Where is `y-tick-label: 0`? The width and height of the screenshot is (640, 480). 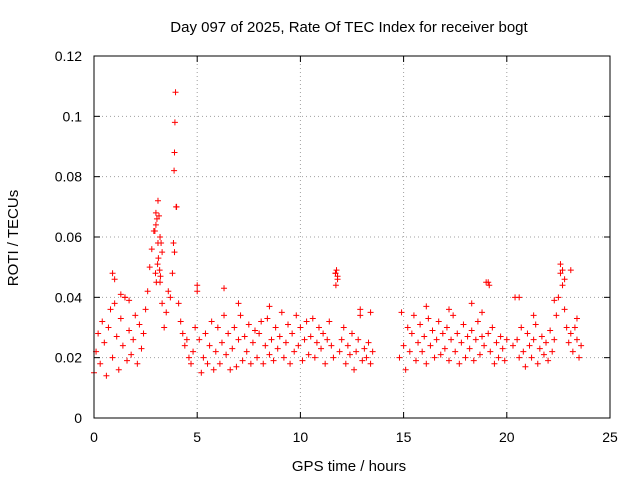 y-tick-label: 0 is located at coordinates (78, 418).